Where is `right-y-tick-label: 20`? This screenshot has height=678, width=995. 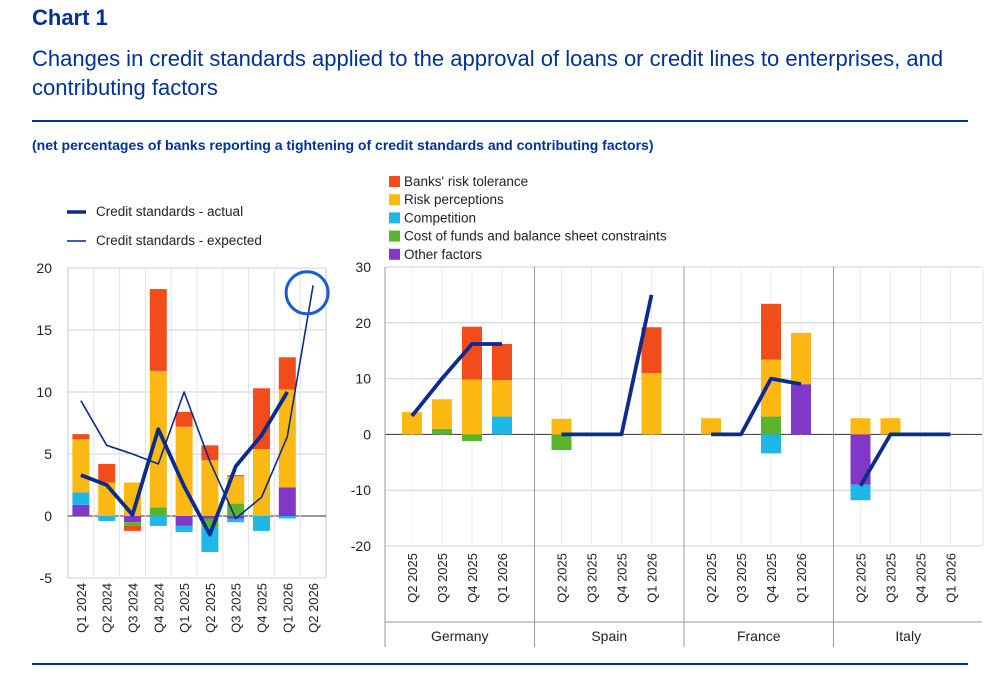
right-y-tick-label: 20 is located at coordinates (363, 323).